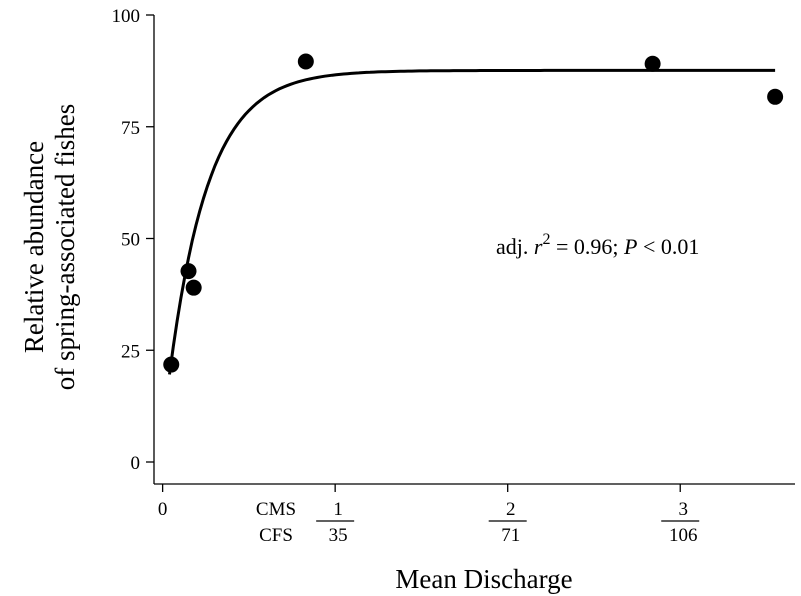 Image resolution: width=801 pixels, height=596 pixels. Describe the element at coordinates (338, 509) in the screenshot. I see `x-tick-label-cms: 1` at that location.